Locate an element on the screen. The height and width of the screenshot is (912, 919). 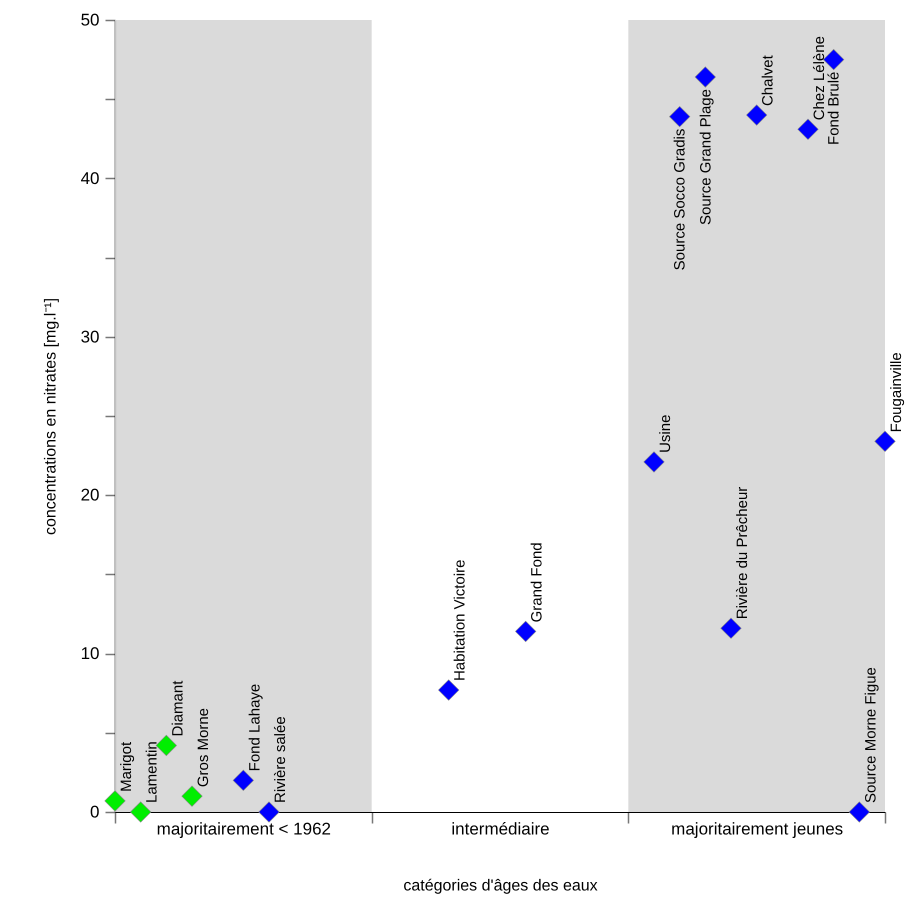
annotation: Chalvet is located at coordinates (768, 80).